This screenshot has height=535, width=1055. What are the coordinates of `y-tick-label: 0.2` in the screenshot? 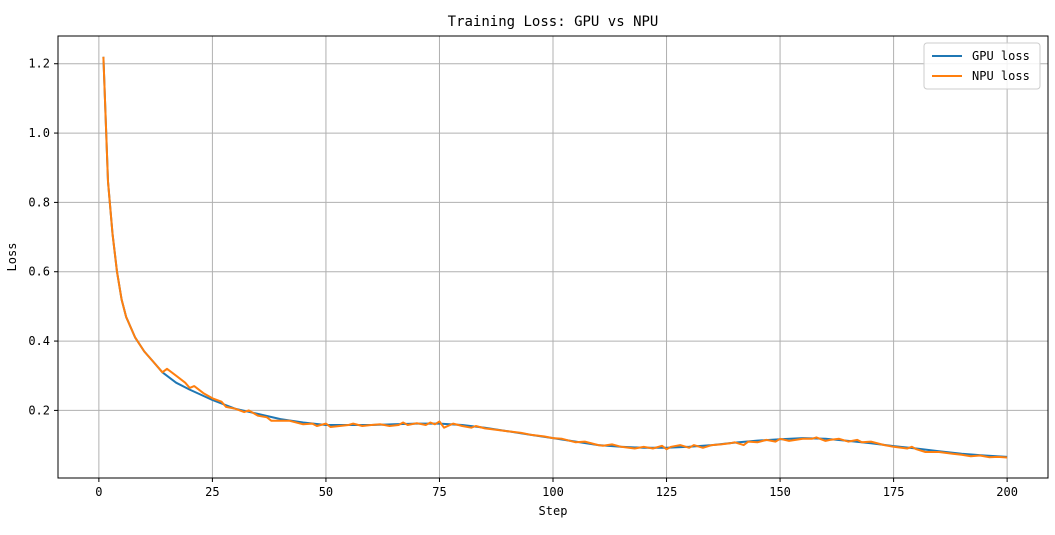 It's located at (39, 410).